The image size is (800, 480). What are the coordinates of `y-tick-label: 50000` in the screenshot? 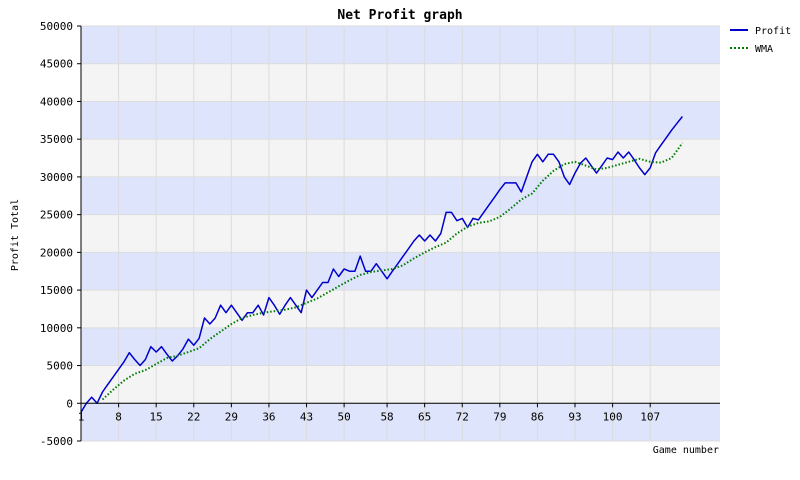 It's located at (56, 26).